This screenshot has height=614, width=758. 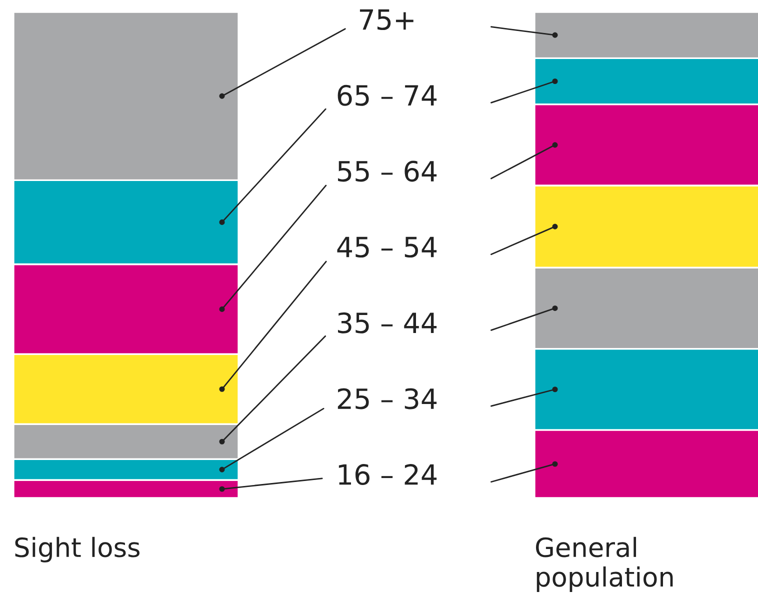 What do you see at coordinates (387, 19) in the screenshot?
I see `text: 75+` at bounding box center [387, 19].